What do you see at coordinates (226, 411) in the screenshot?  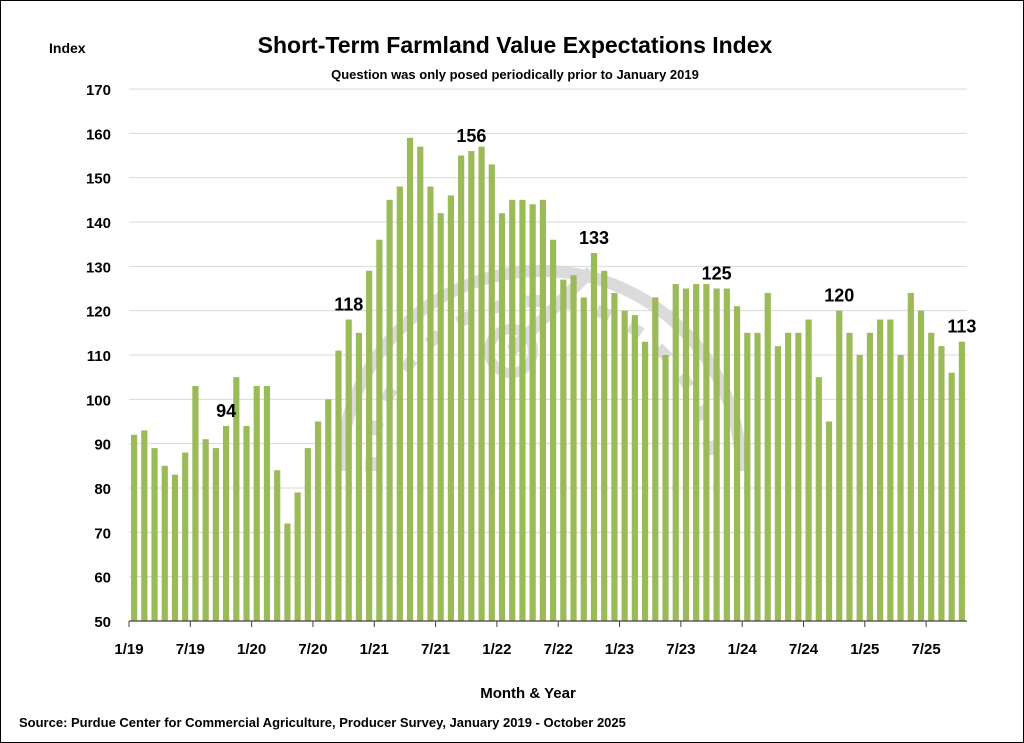 I see `data-label: 94` at bounding box center [226, 411].